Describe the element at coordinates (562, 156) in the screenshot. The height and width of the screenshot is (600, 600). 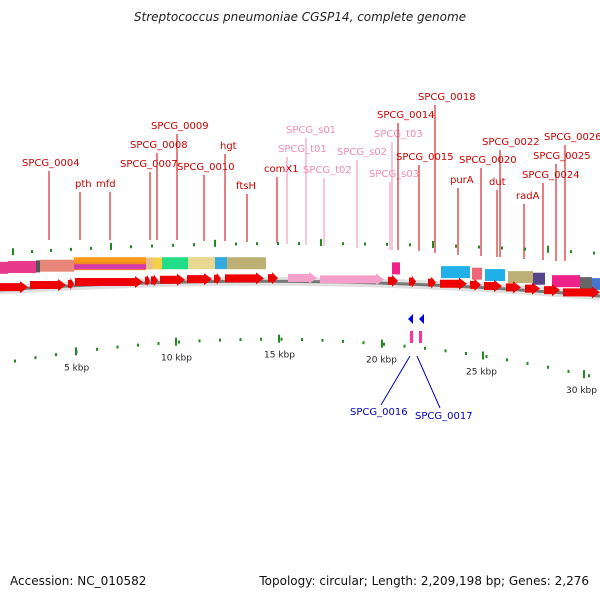
I see `gene-label-spcg-0025: SPCG_0025` at that location.